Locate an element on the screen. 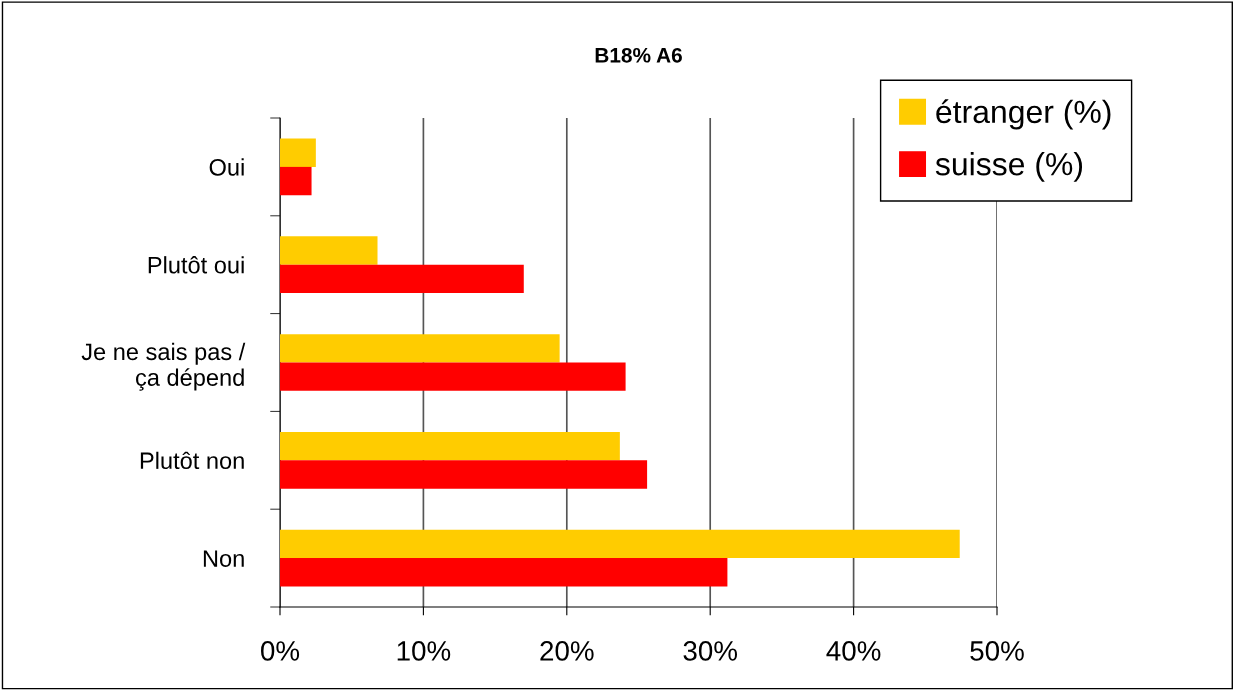 The height and width of the screenshot is (690, 1236). legend-label: suisse (%) is located at coordinates (1009, 167).